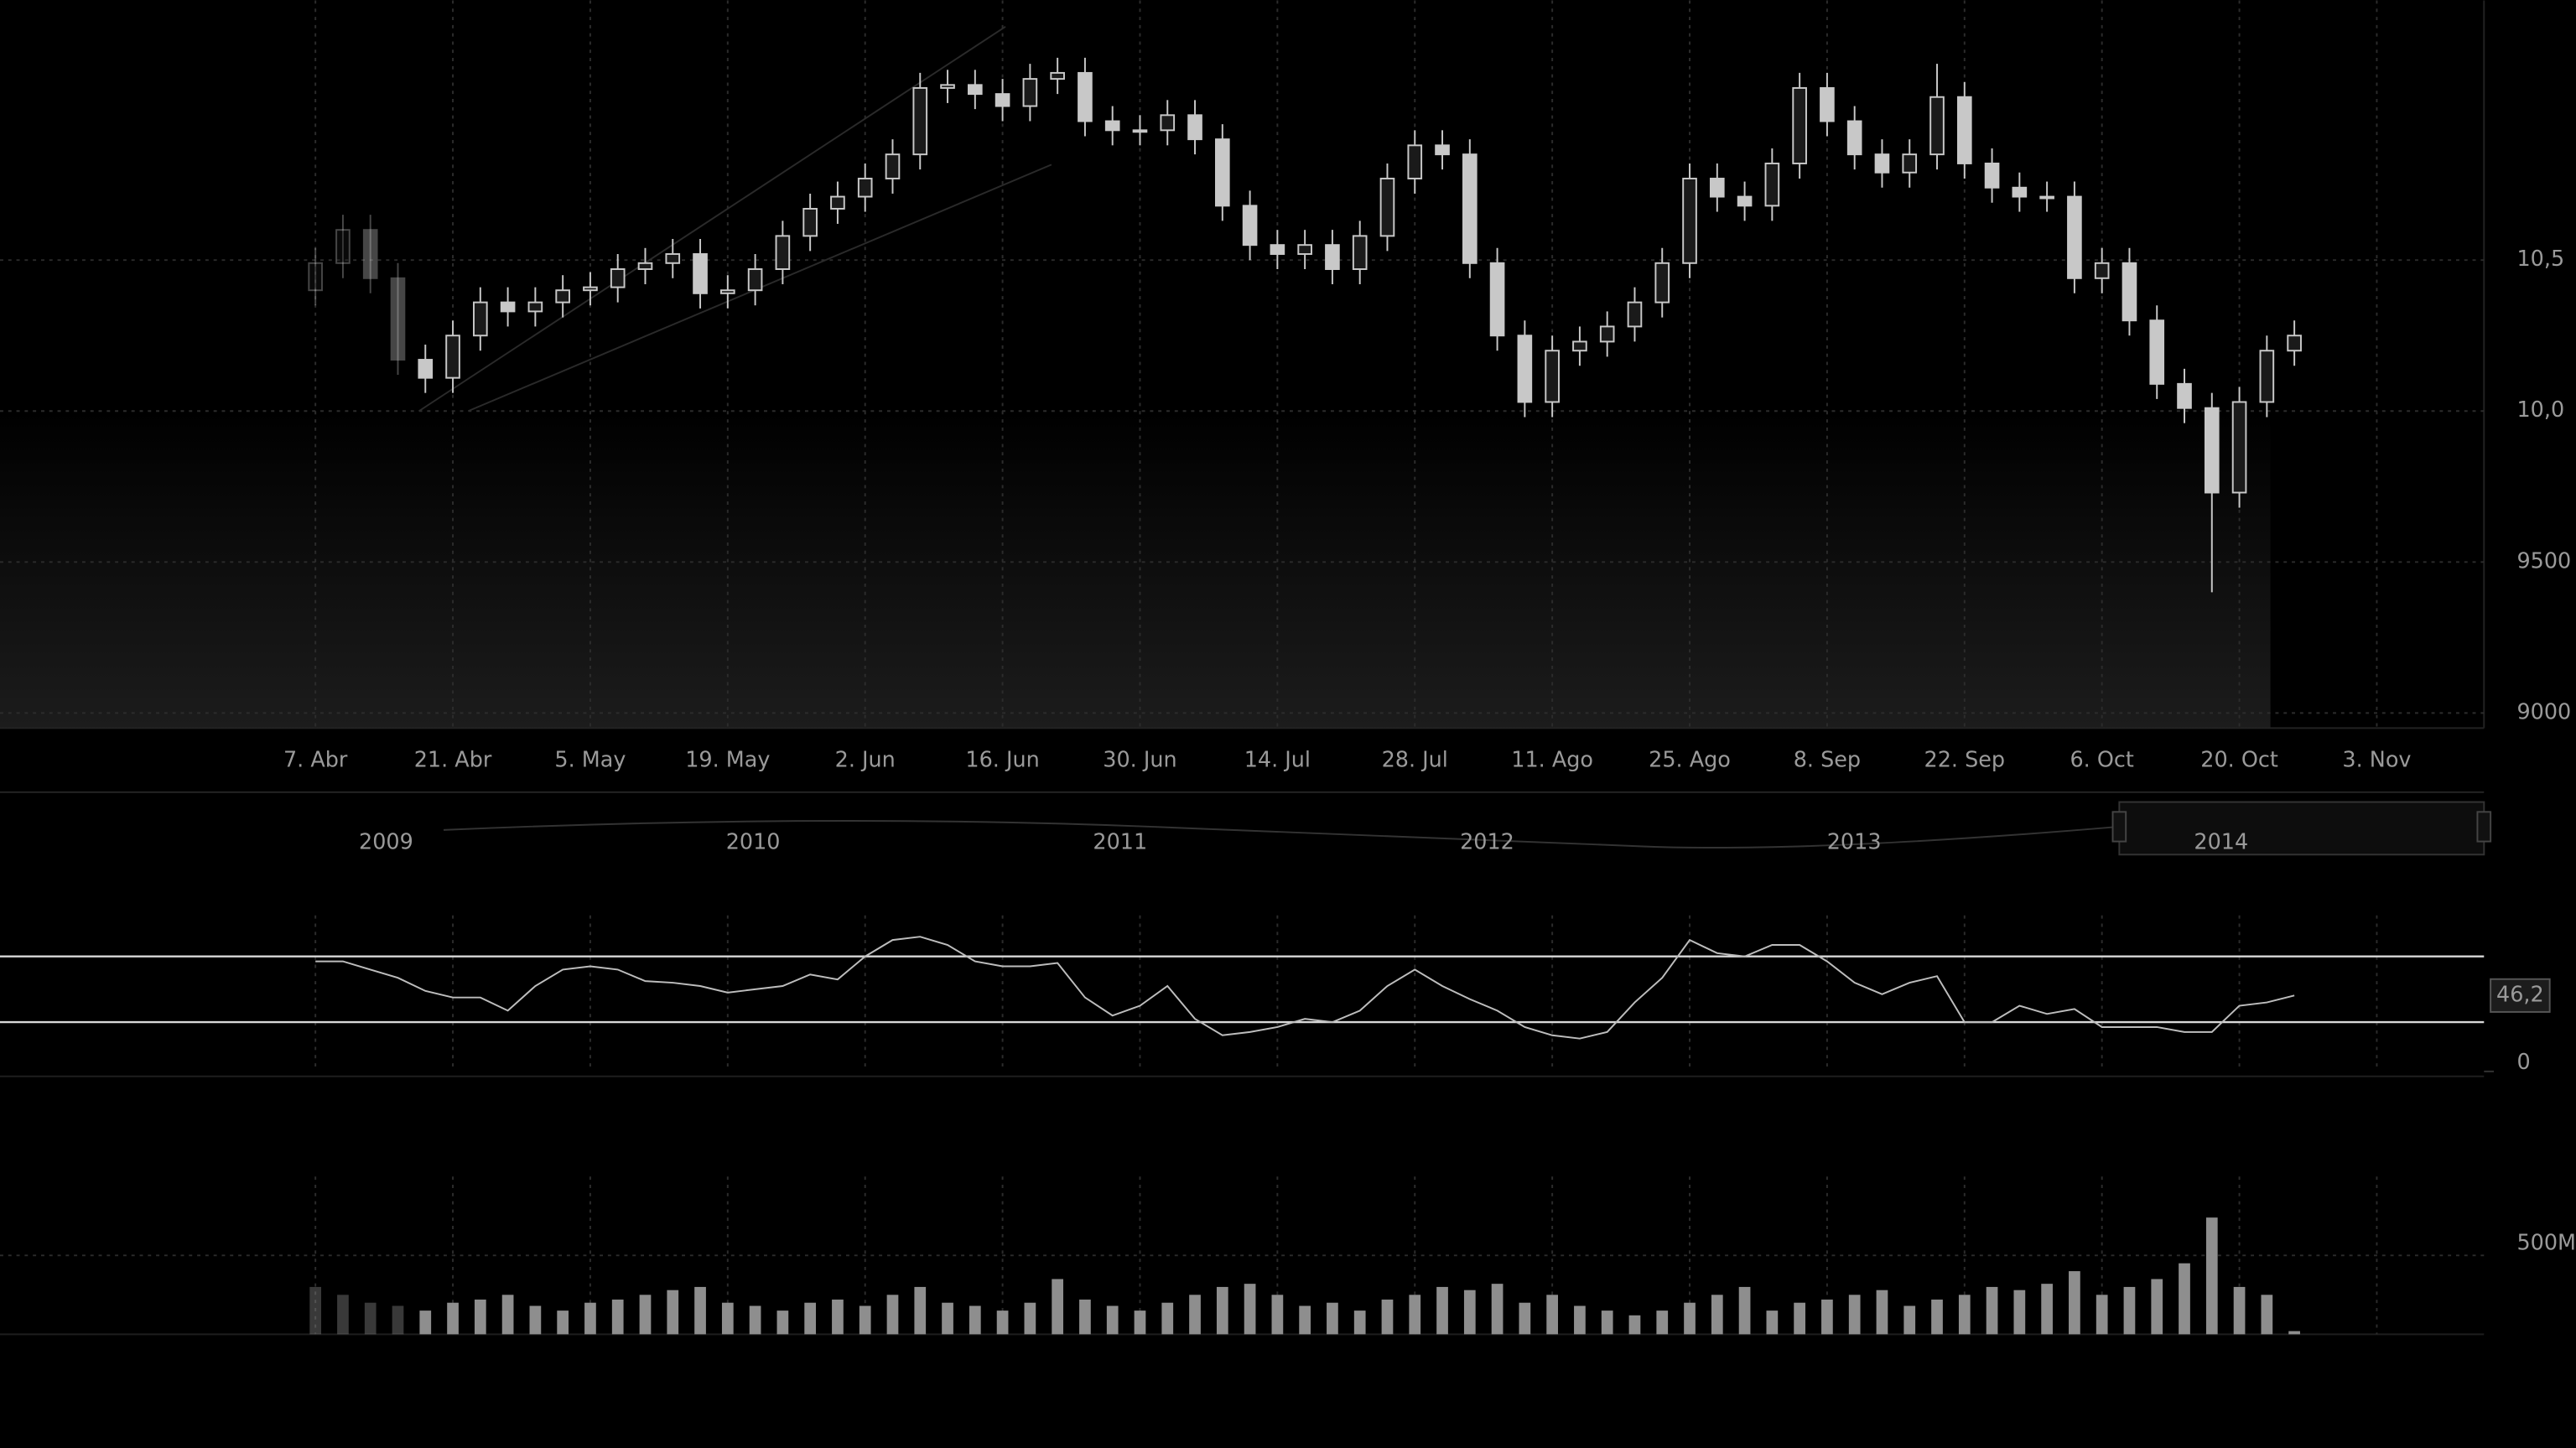 The width and height of the screenshot is (2576, 1448). I want to click on navigator-handle-right, so click(2484, 827).